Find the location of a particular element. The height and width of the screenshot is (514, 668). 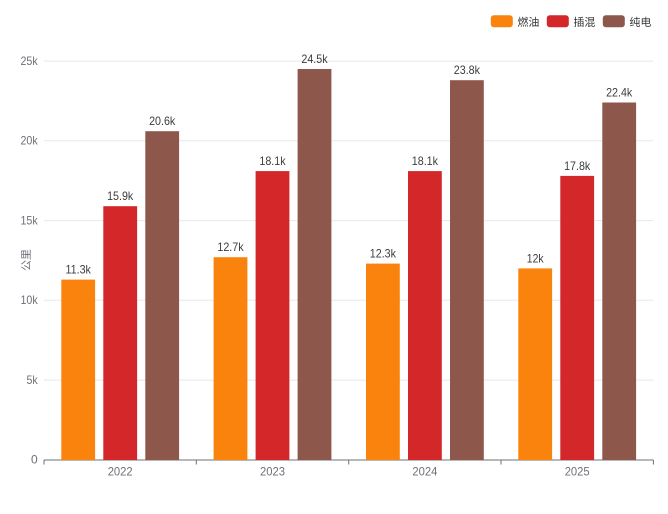

svg-text: 23.8k is located at coordinates (467, 70).